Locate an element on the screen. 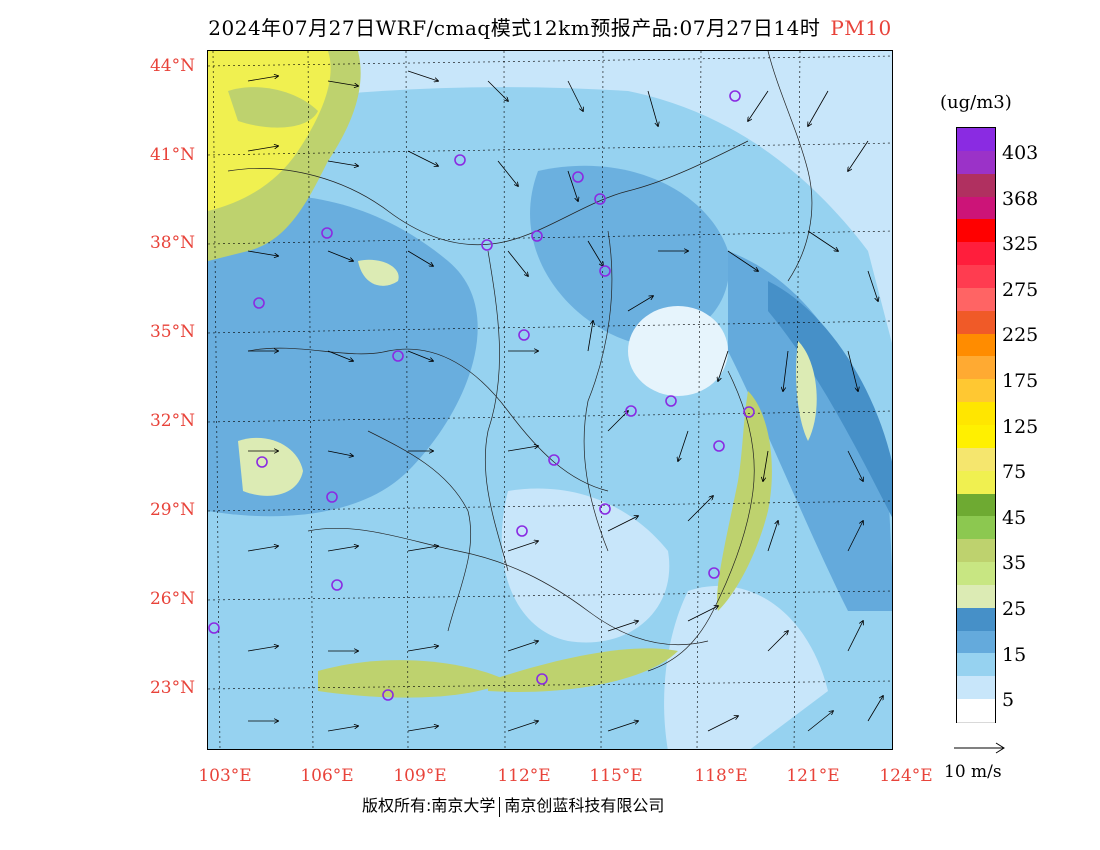  field-south-light is located at coordinates (585, 565).